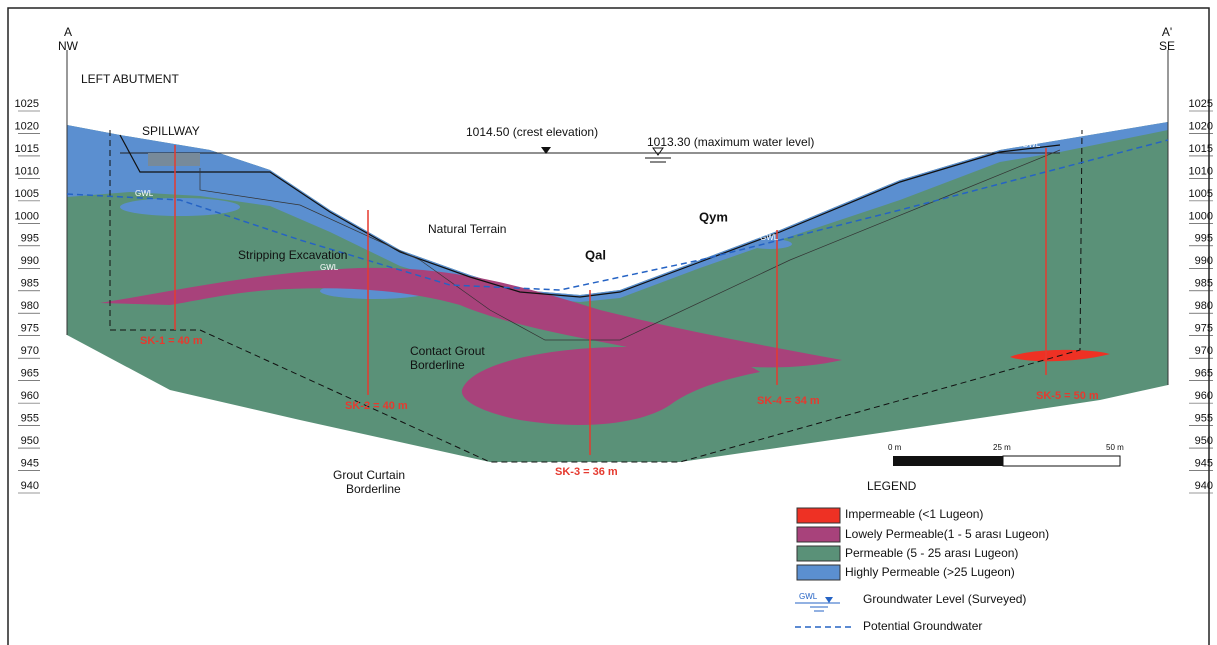 The width and height of the screenshot is (1217, 645). I want to click on water-level-label: 1013.30 (maximum water level), so click(730, 142).